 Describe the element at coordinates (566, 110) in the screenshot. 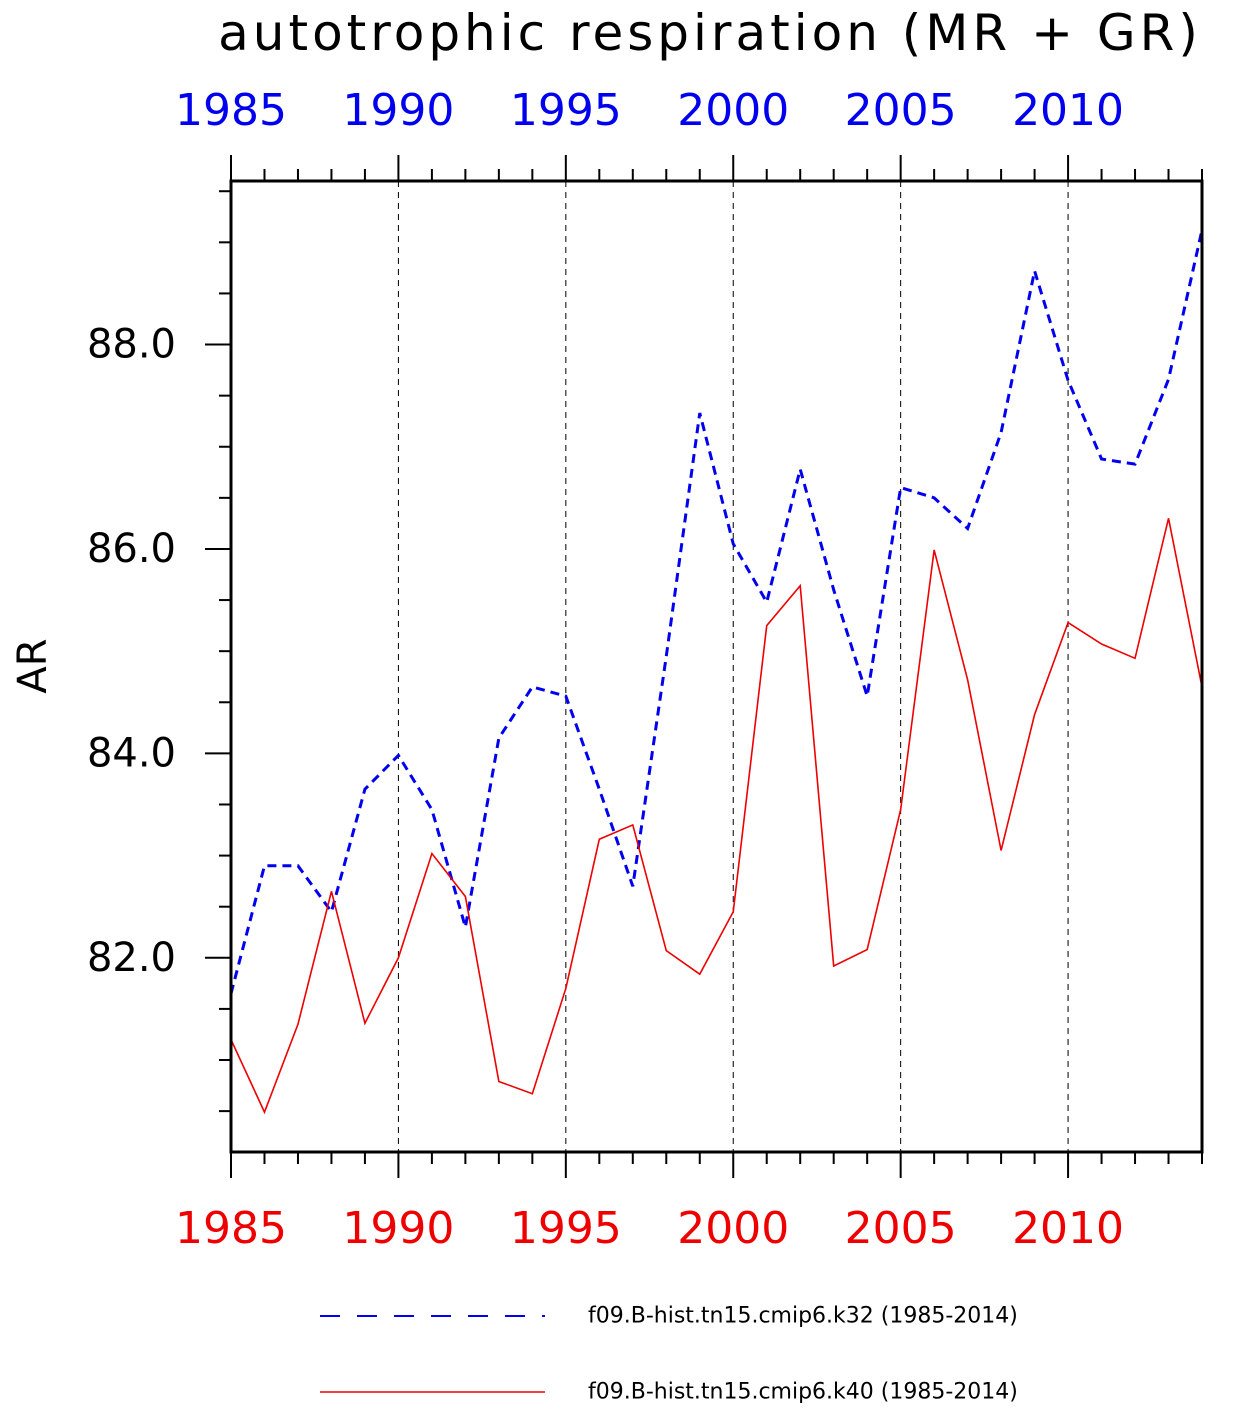

I see `top-x-tick-label: 1995` at that location.